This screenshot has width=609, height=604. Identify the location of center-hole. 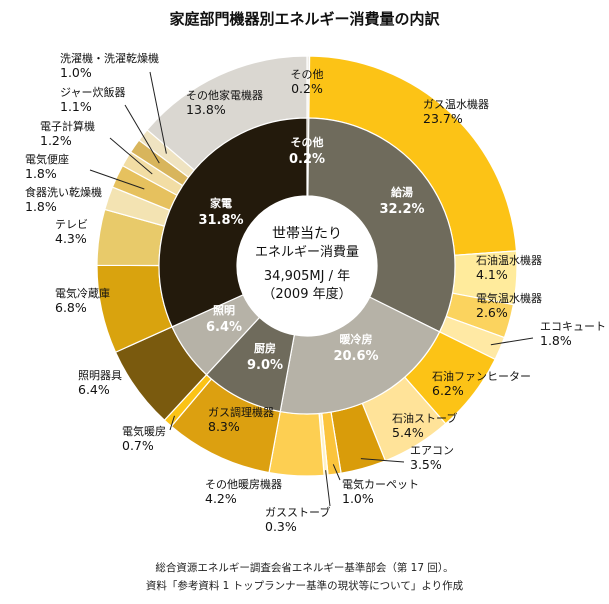
(307, 266).